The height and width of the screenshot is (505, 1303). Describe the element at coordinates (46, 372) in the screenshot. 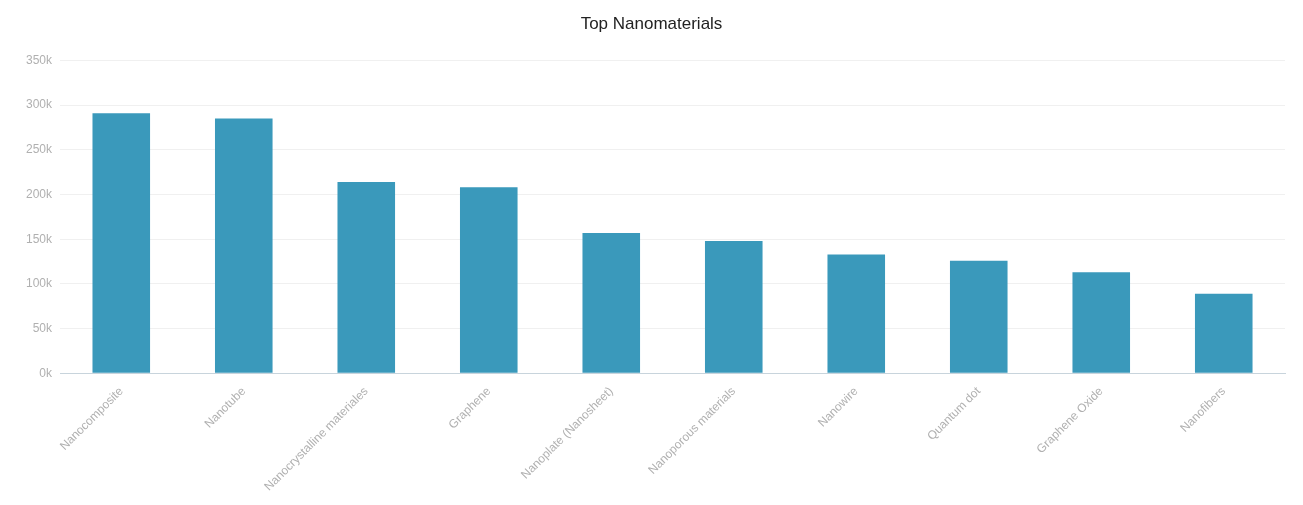

I see `y-tick-label: 0k` at that location.